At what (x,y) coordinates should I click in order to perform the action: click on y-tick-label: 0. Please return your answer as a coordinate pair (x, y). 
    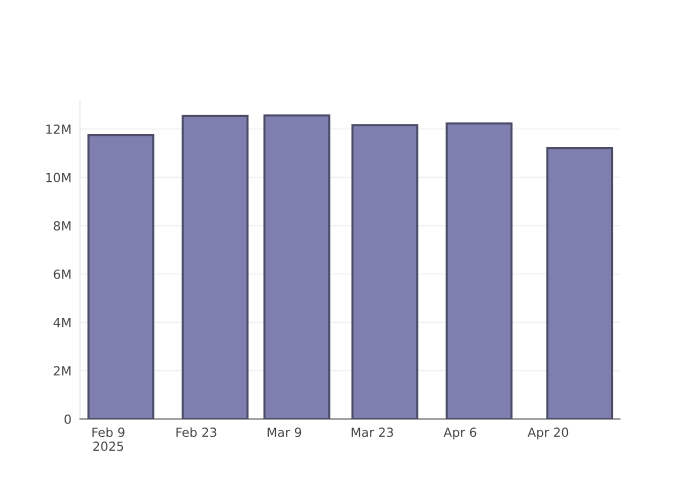
    Looking at the image, I should click on (67, 419).